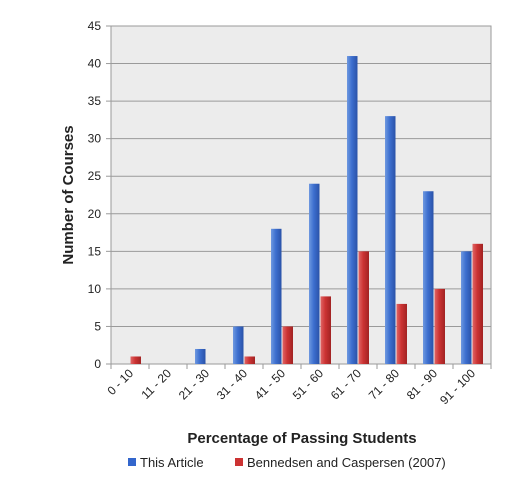 The width and height of the screenshot is (526, 486). I want to click on legend-label-this-article: This Article, so click(172, 462).